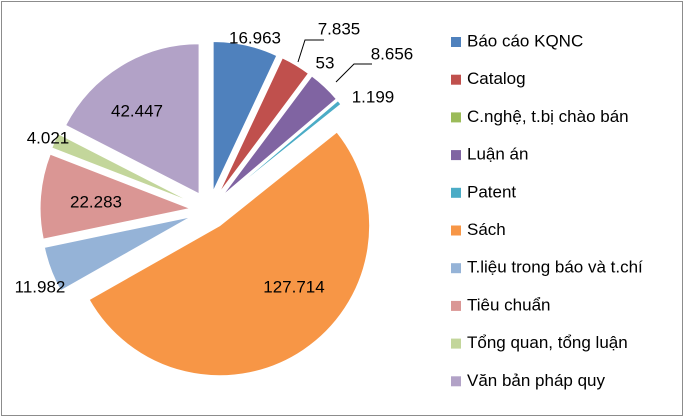  I want to click on pie-slice-bao-cao-kqnc, so click(245, 116).